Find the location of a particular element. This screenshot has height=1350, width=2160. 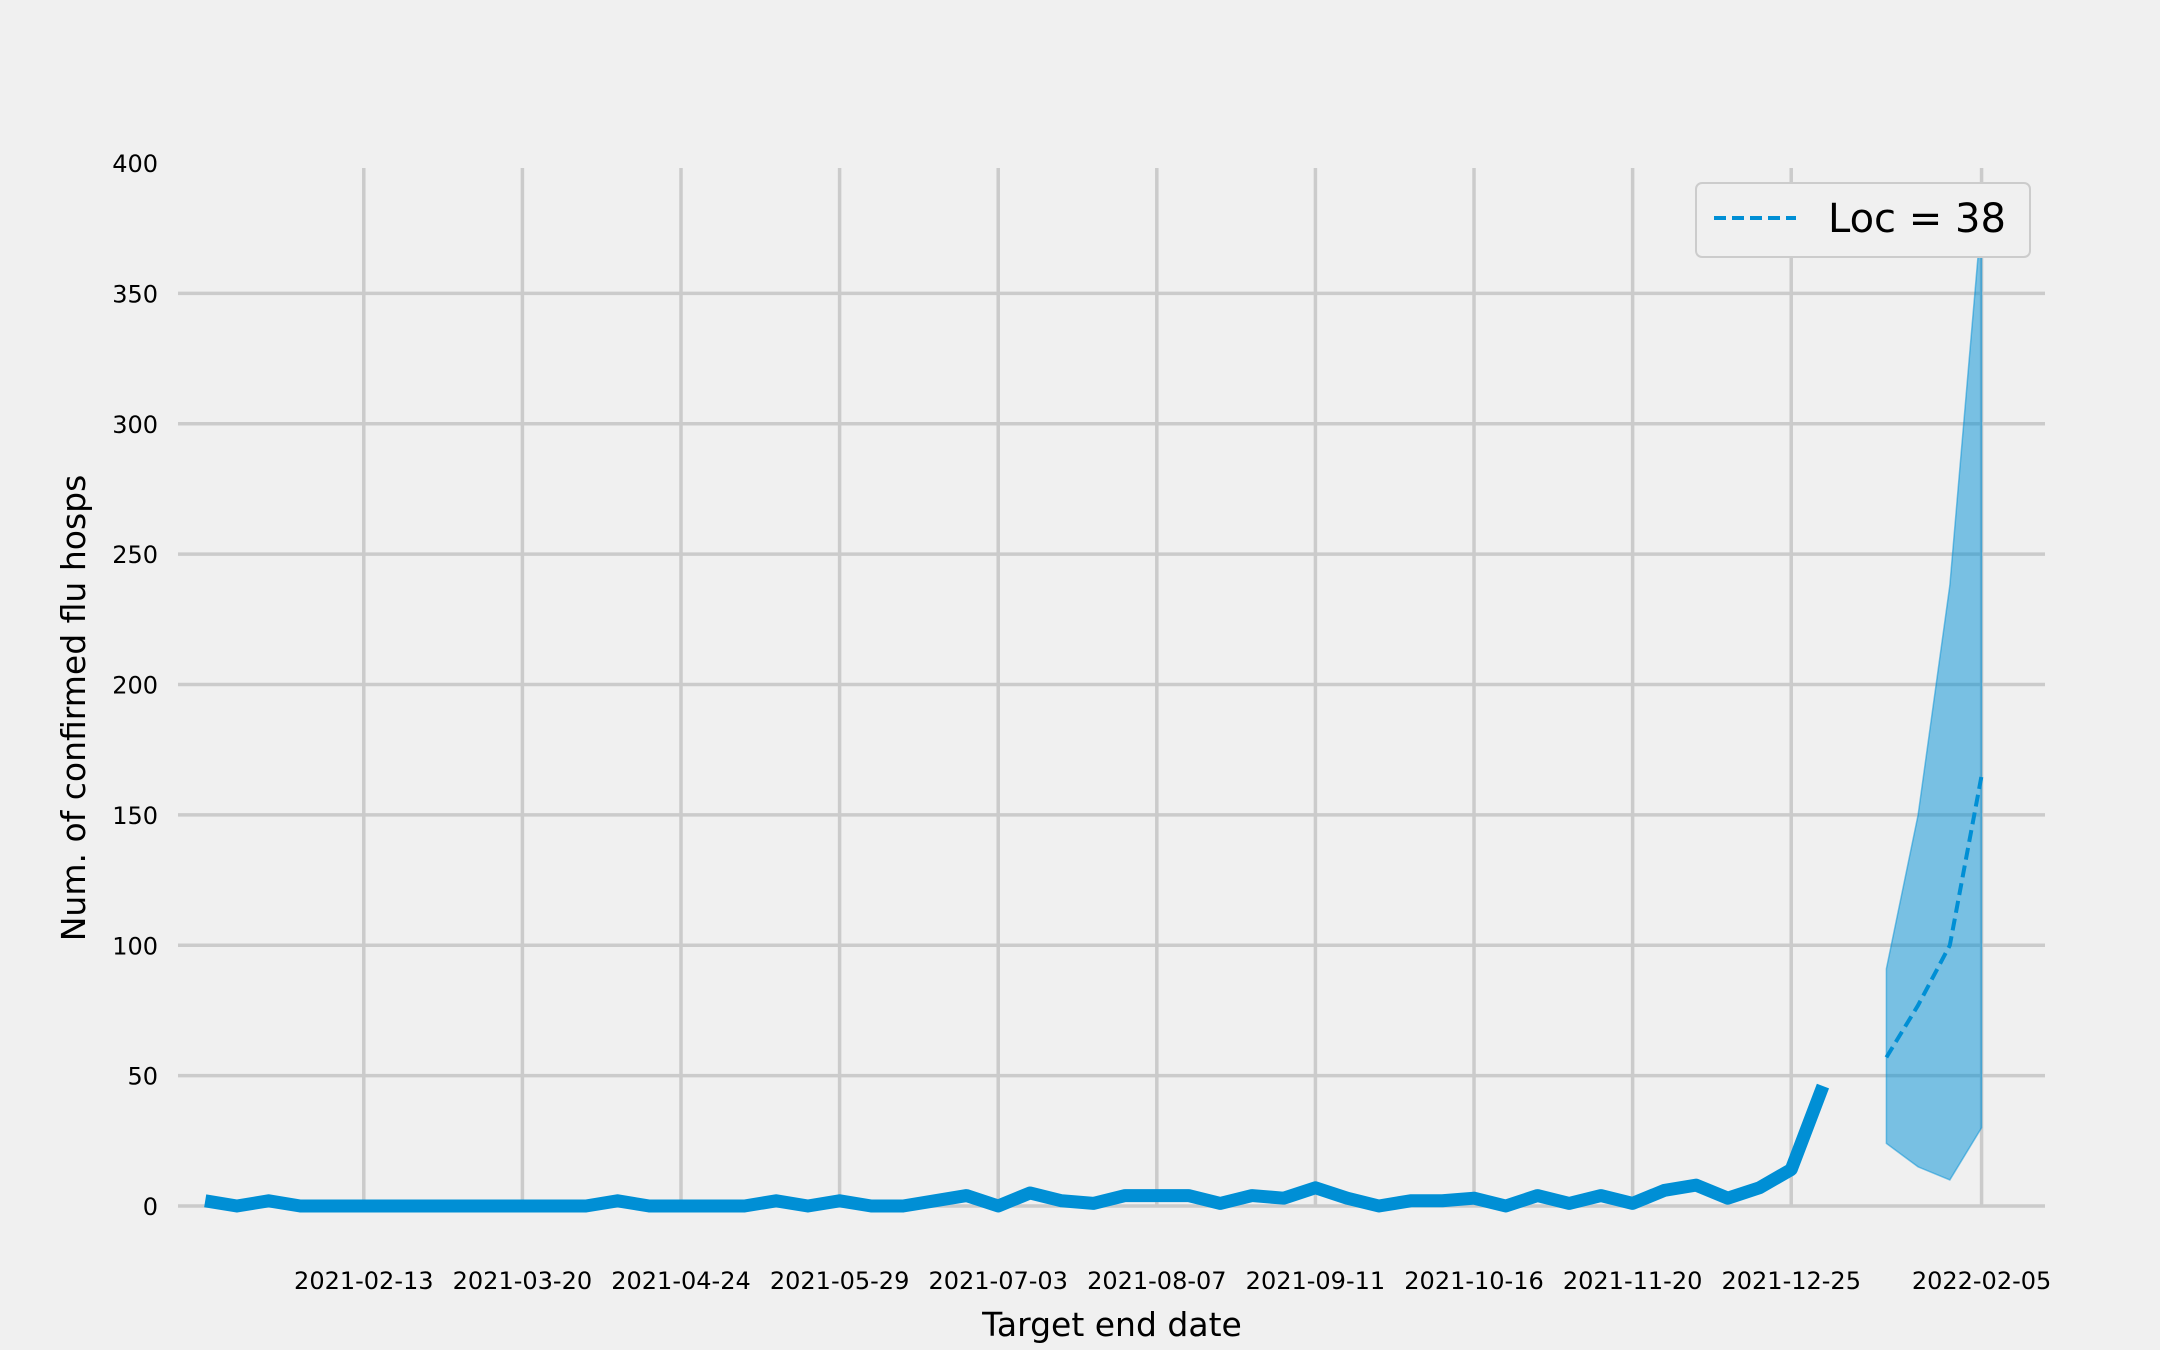

x-tick-label: 2021-11-20 is located at coordinates (1632, 1281).